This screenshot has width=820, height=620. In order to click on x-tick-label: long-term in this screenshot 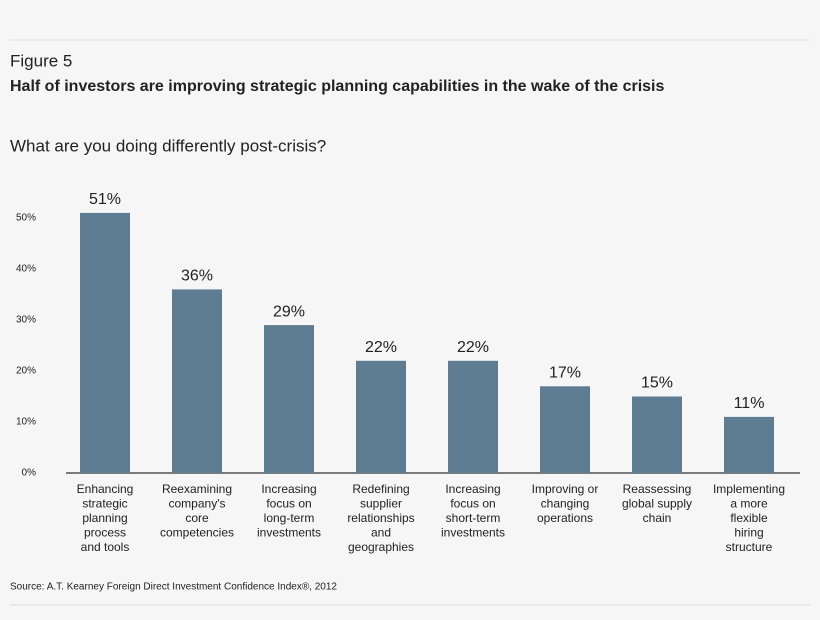, I will do `click(289, 518)`.